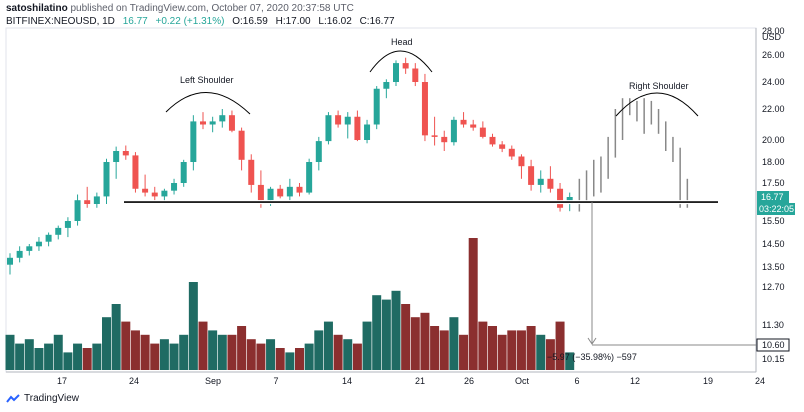 The image size is (804, 412). Describe the element at coordinates (773, 109) in the screenshot. I see `price-tick-label: 22.00` at that location.